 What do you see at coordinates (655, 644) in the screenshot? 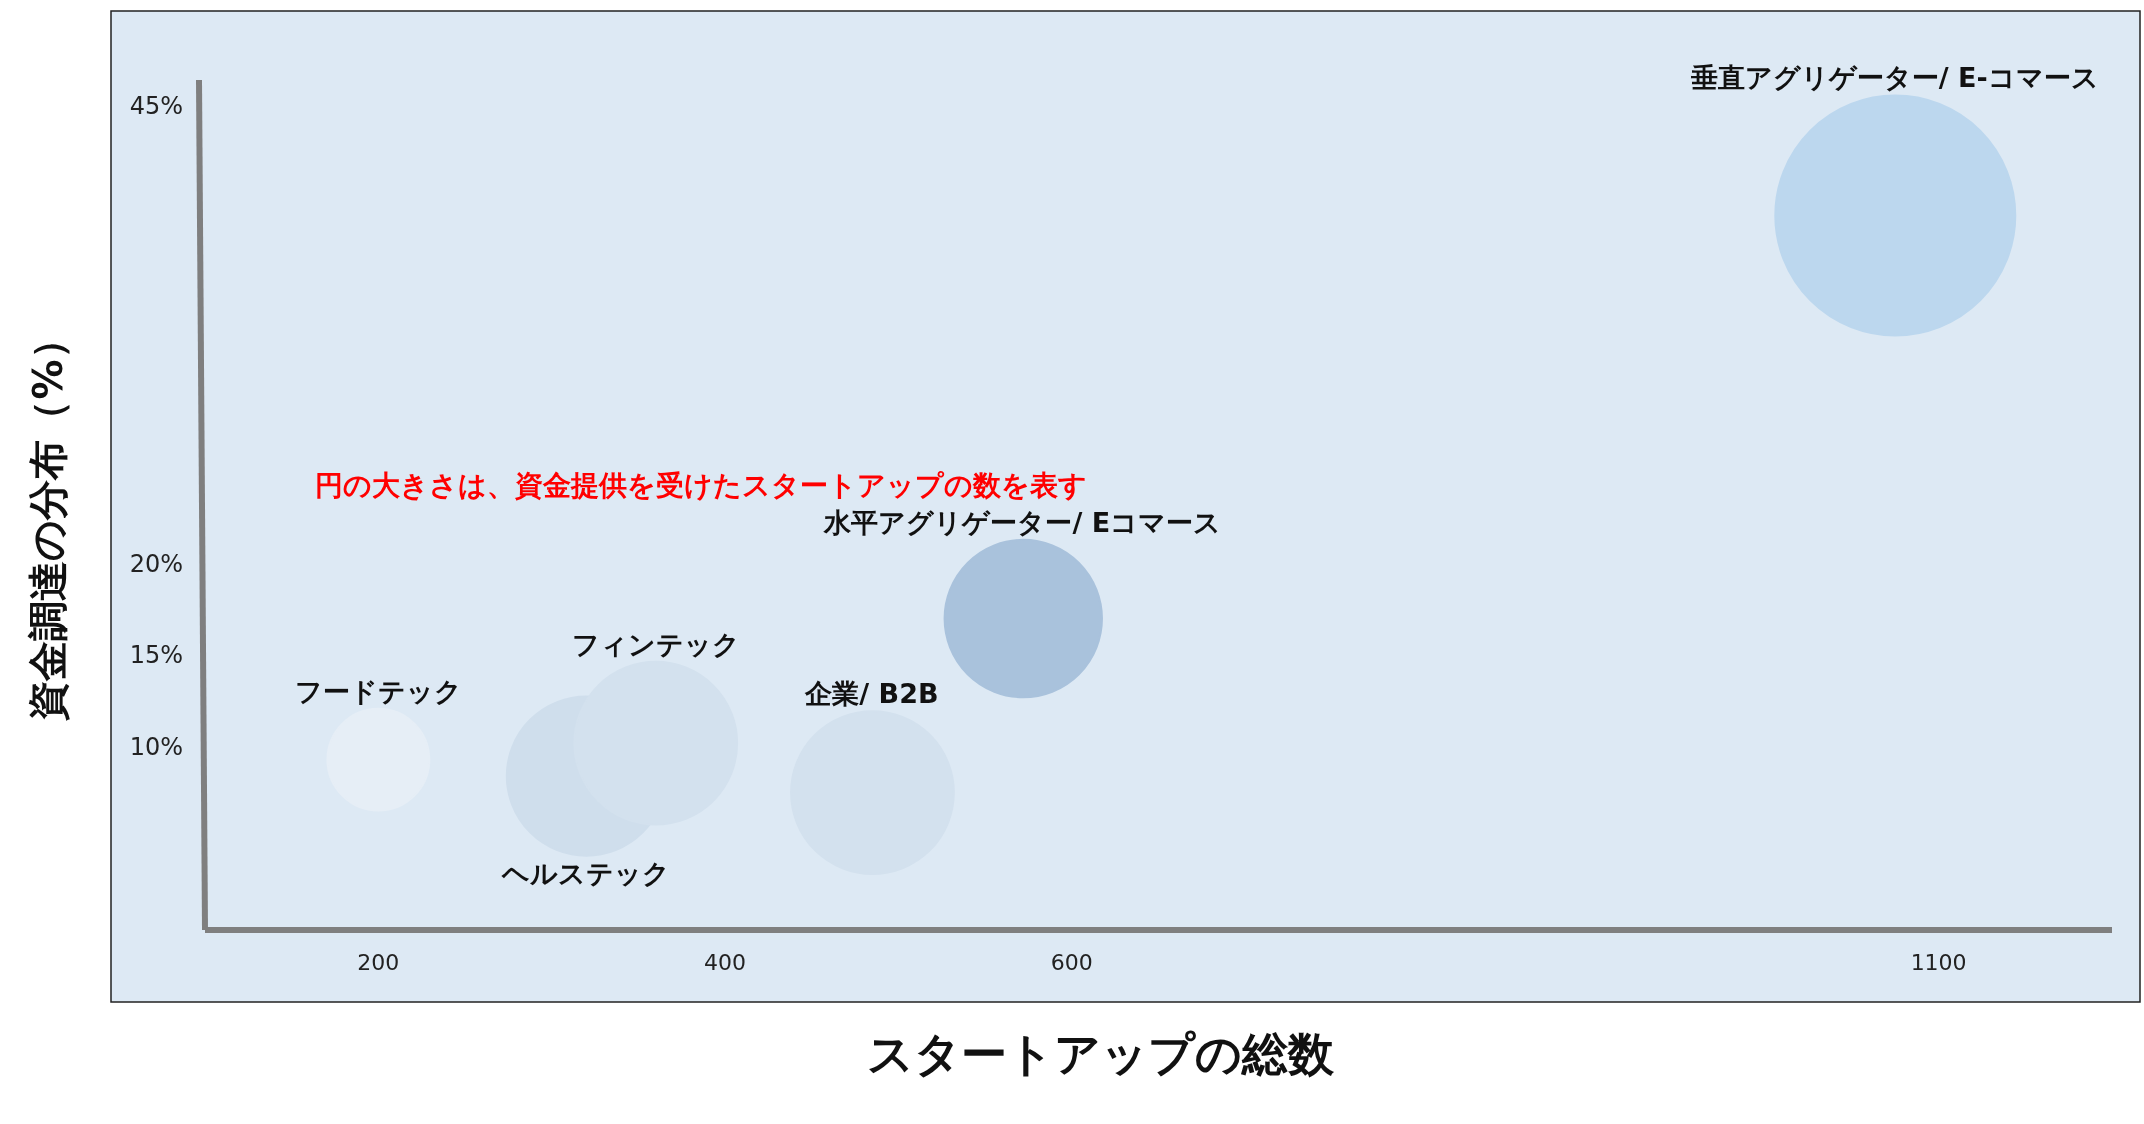
I see `series-label: フィンテック` at bounding box center [655, 644].